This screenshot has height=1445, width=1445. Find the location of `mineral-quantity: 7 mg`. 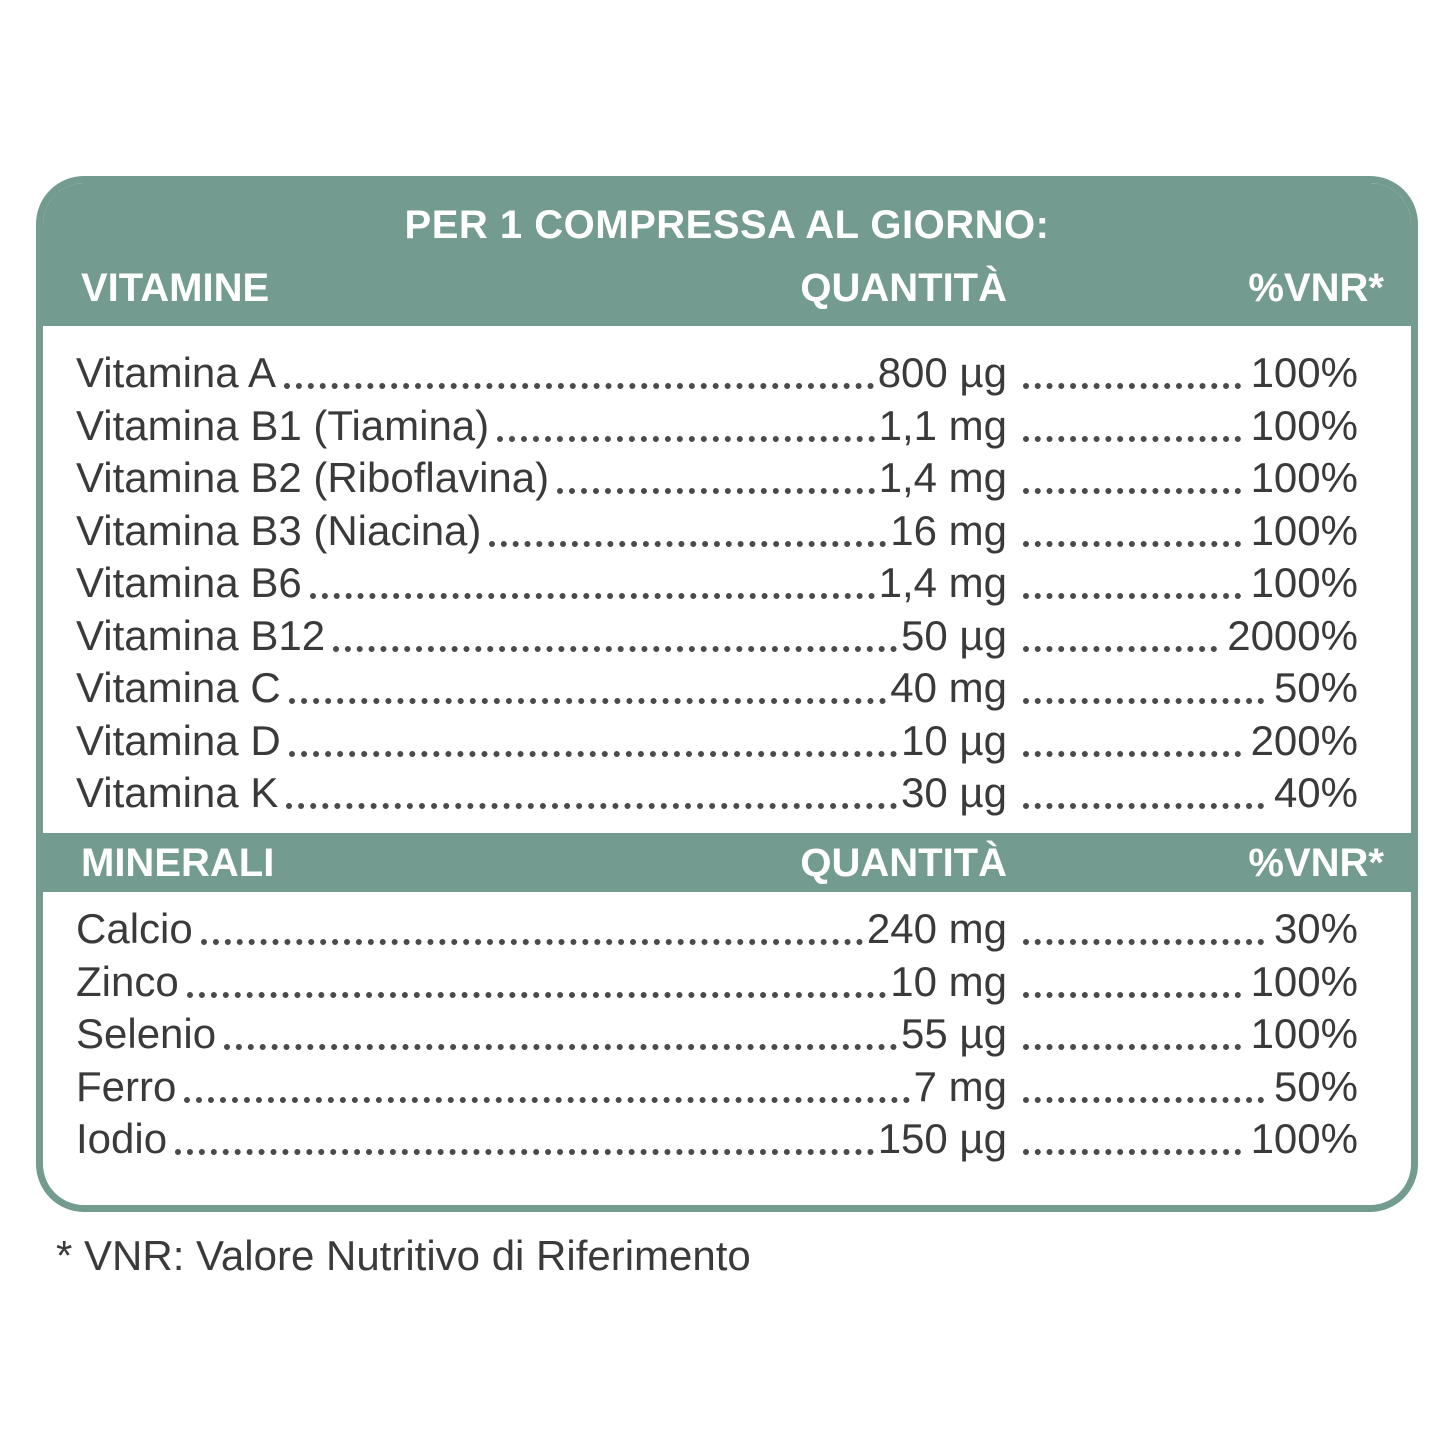

mineral-quantity: 7 mg is located at coordinates (960, 1086).